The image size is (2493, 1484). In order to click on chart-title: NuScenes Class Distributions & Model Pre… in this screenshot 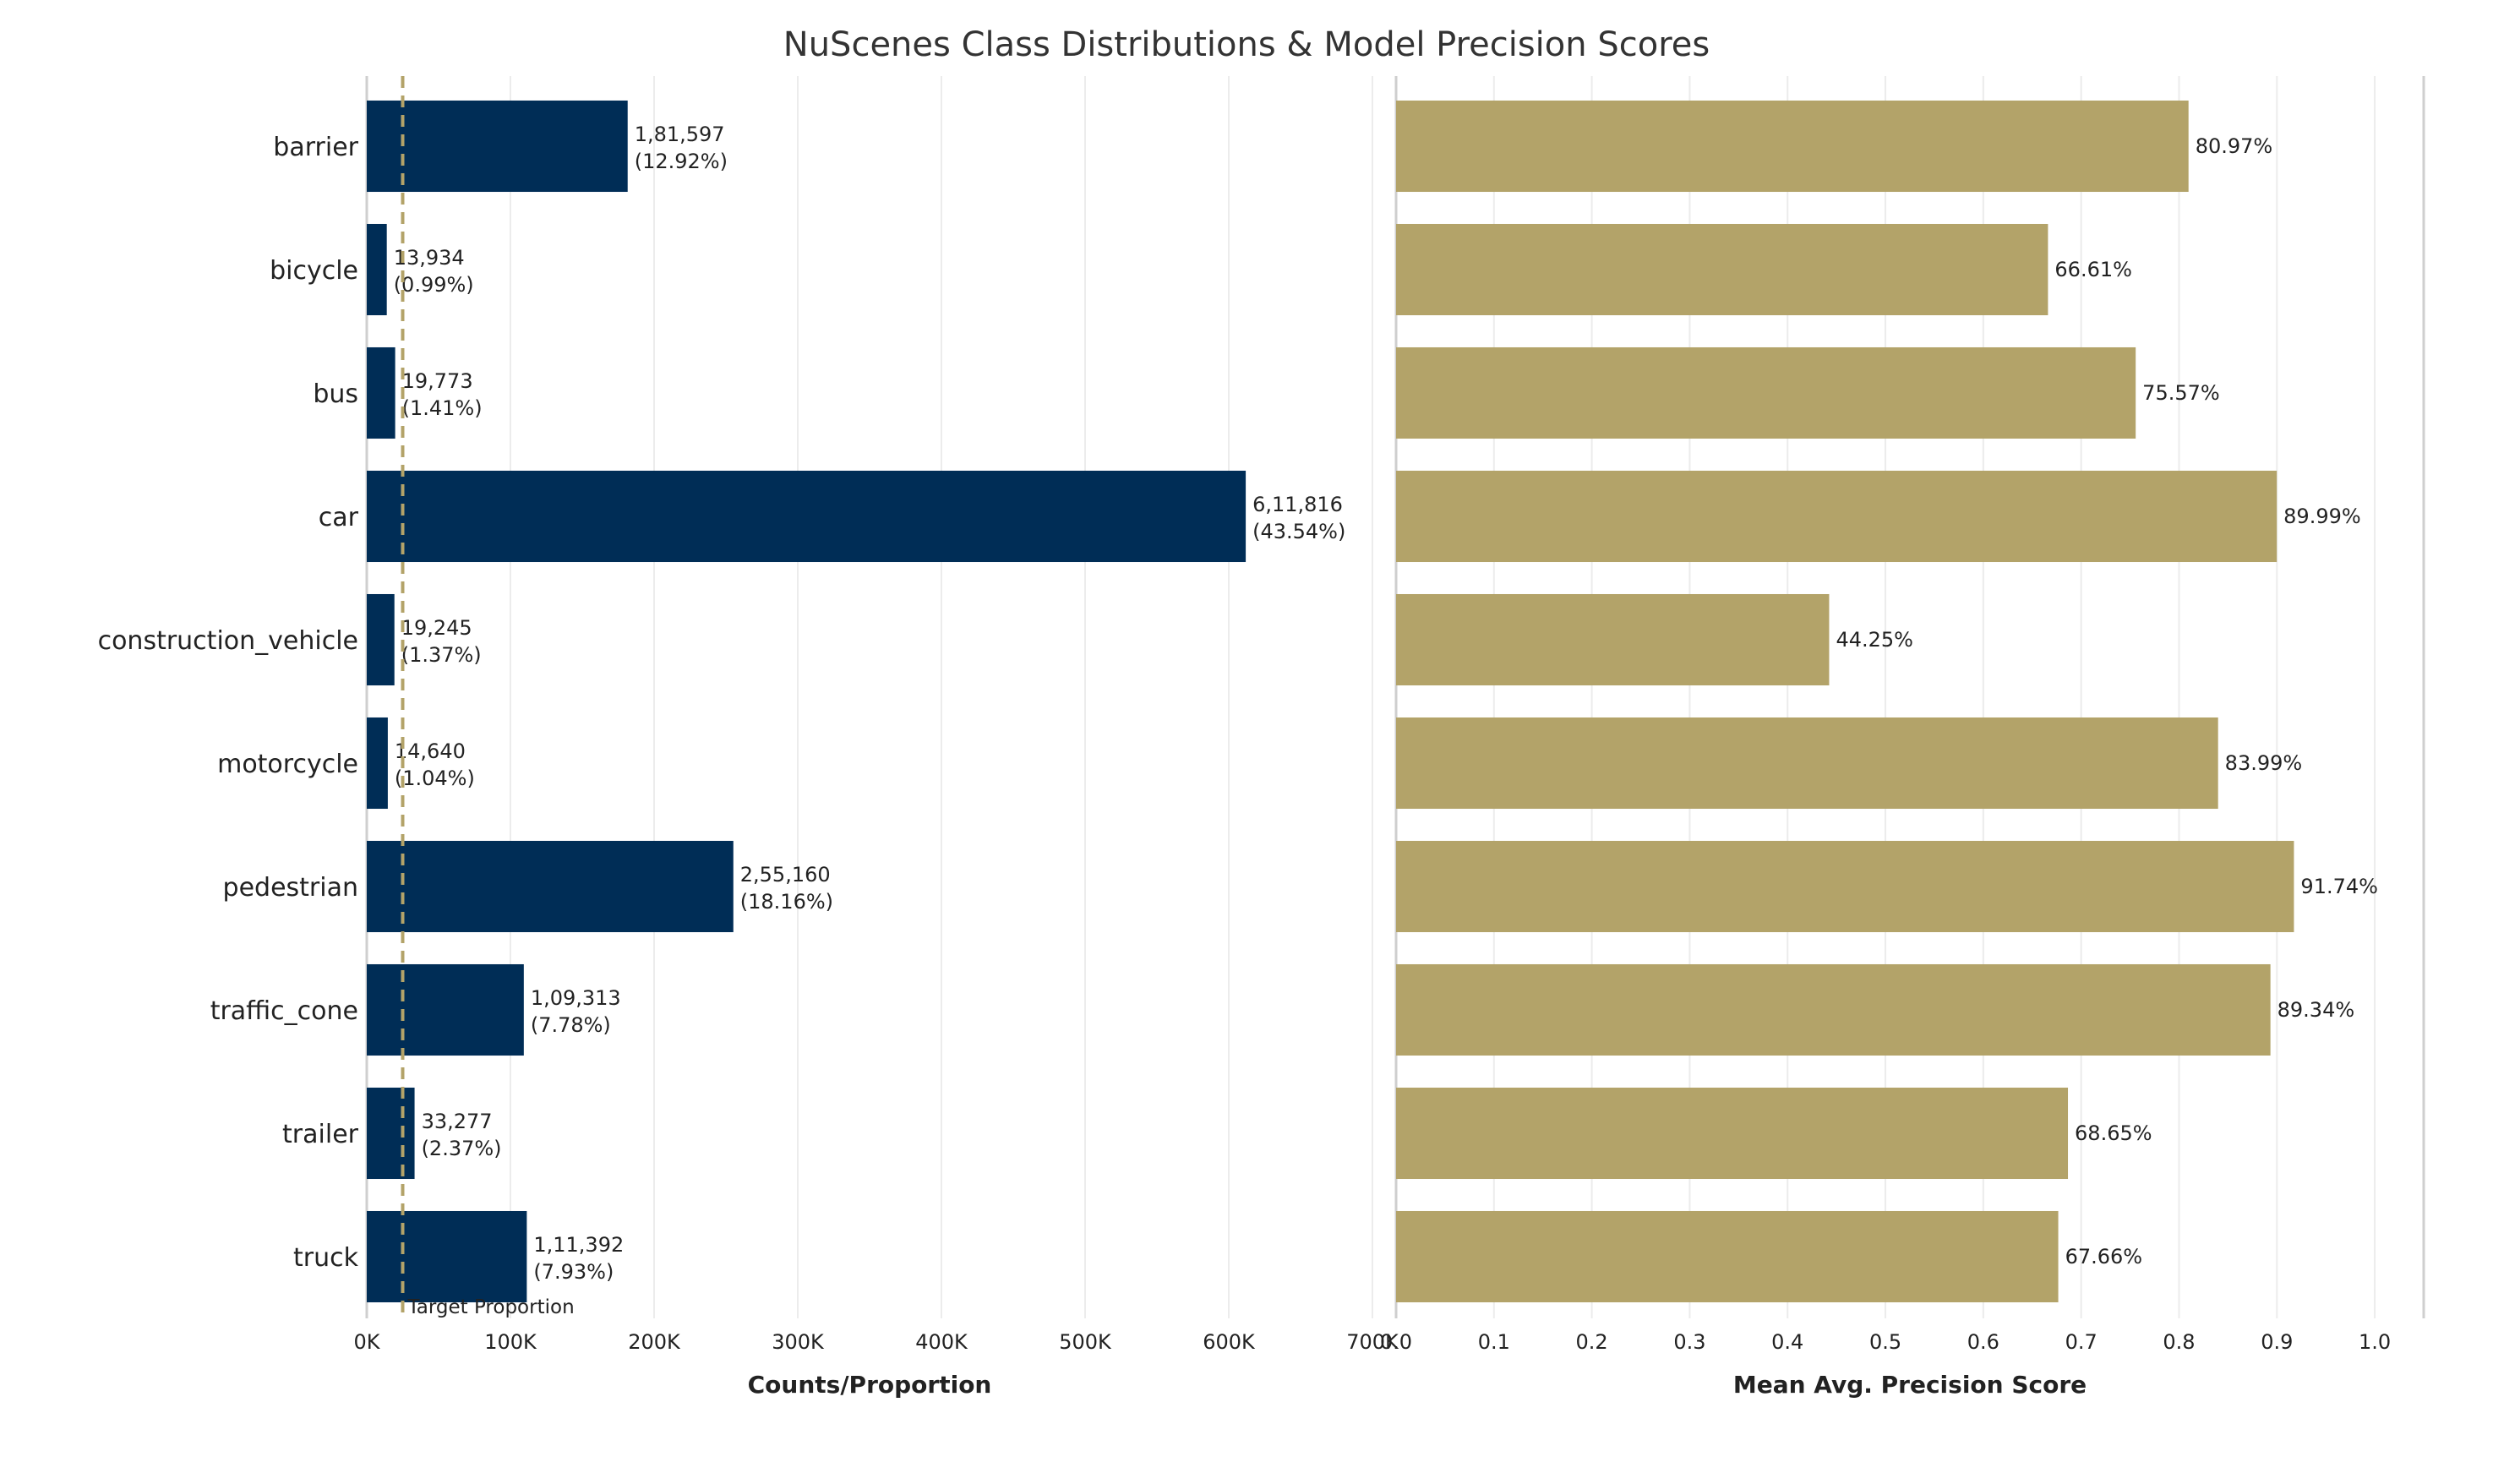, I will do `click(1246, 45)`.